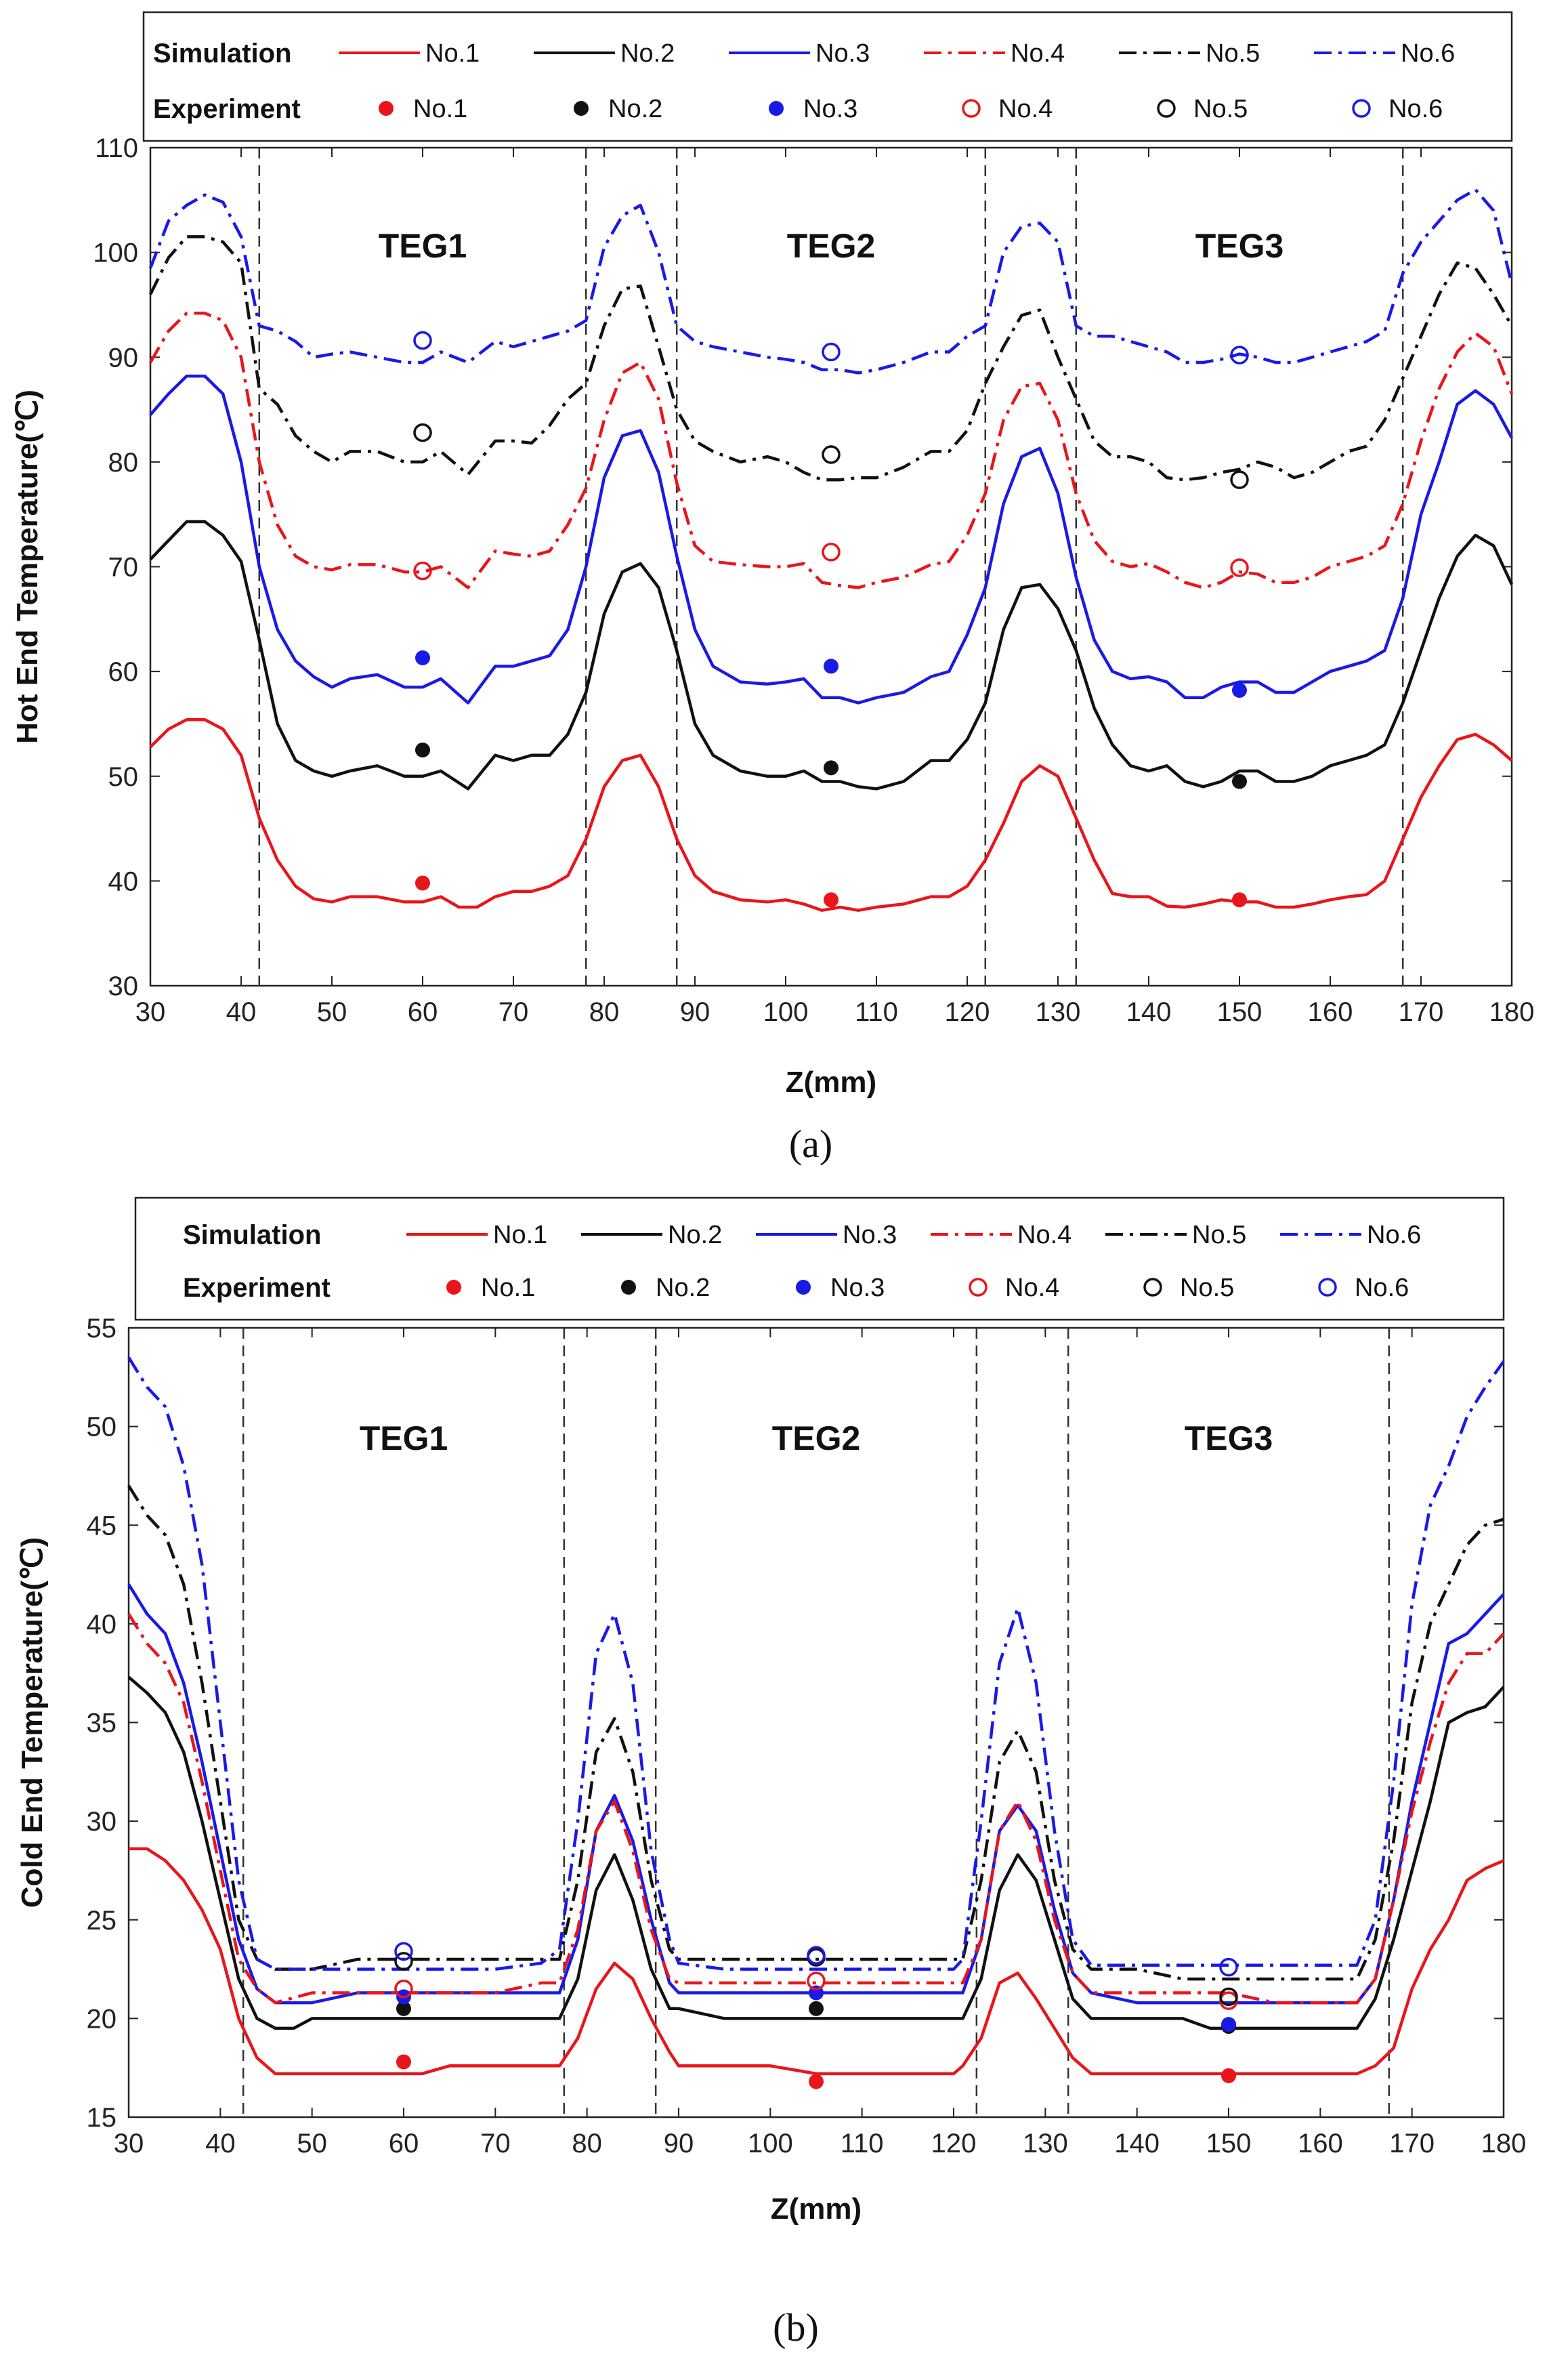 The width and height of the screenshot is (1549, 2380). What do you see at coordinates (816, 1809) in the screenshot?
I see `series-line-no4` at bounding box center [816, 1809].